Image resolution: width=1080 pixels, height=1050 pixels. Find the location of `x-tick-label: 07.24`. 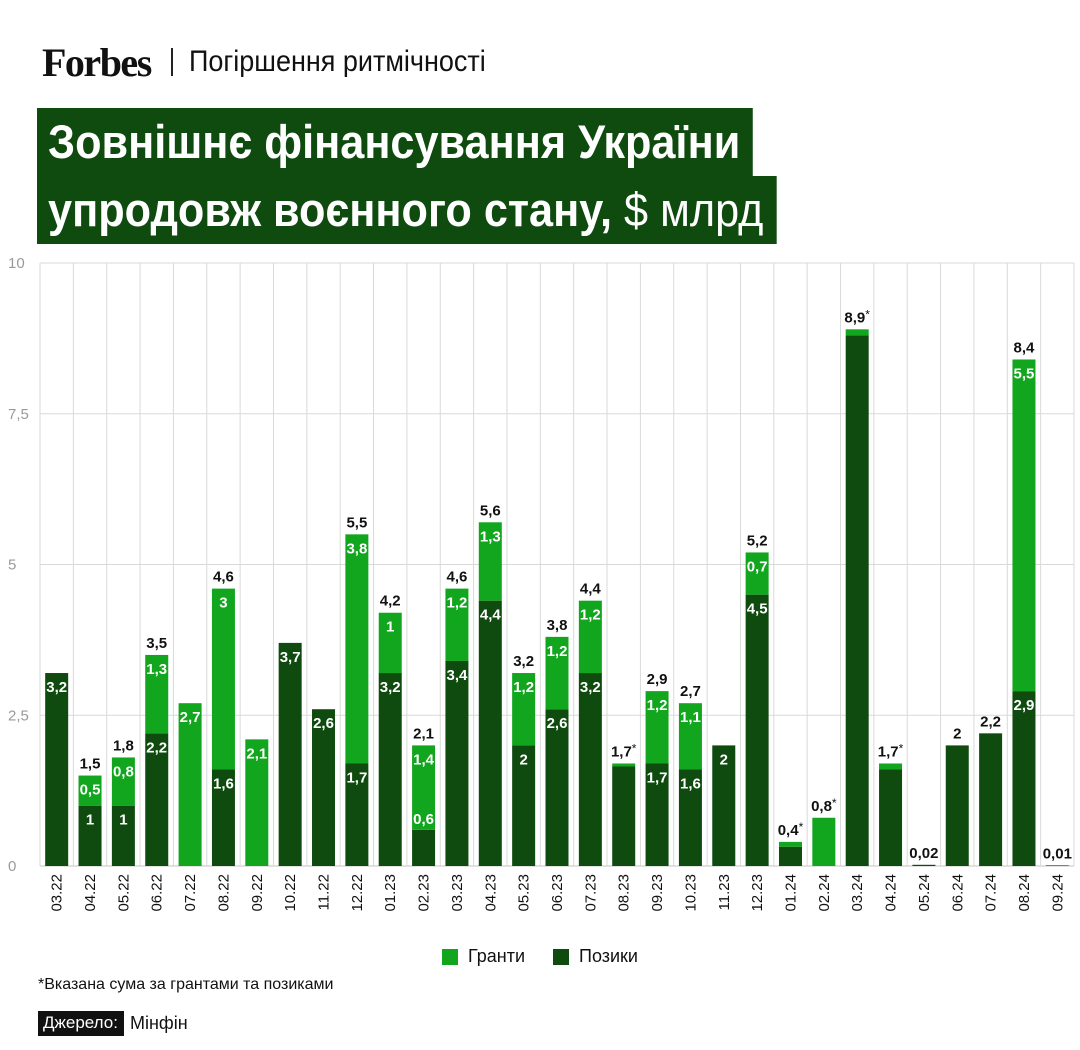

x-tick-label: 07.24 is located at coordinates (991, 893).